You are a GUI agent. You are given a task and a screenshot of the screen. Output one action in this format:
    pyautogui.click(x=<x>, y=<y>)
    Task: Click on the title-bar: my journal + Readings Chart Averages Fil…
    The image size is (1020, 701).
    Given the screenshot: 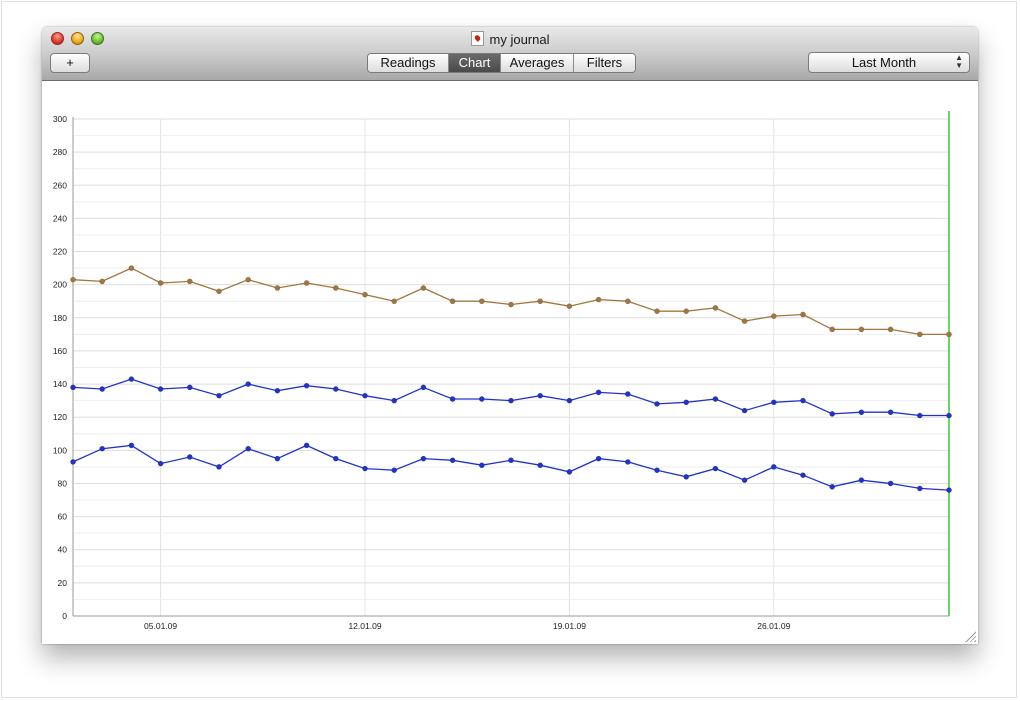 What is the action you would take?
    pyautogui.click(x=510, y=54)
    